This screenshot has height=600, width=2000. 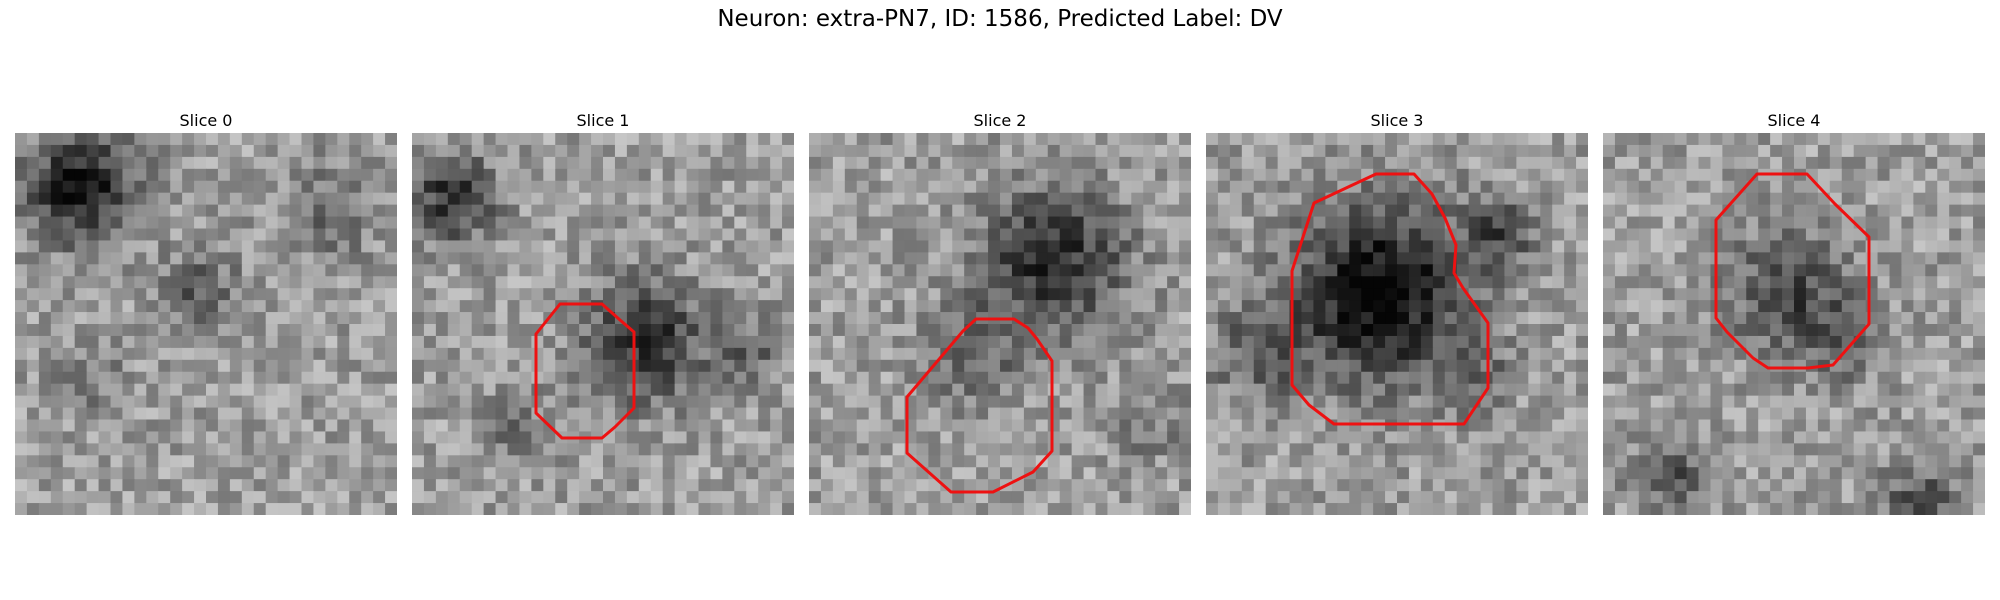 What do you see at coordinates (206, 120) in the screenshot?
I see `panel-title: Slice 0` at bounding box center [206, 120].